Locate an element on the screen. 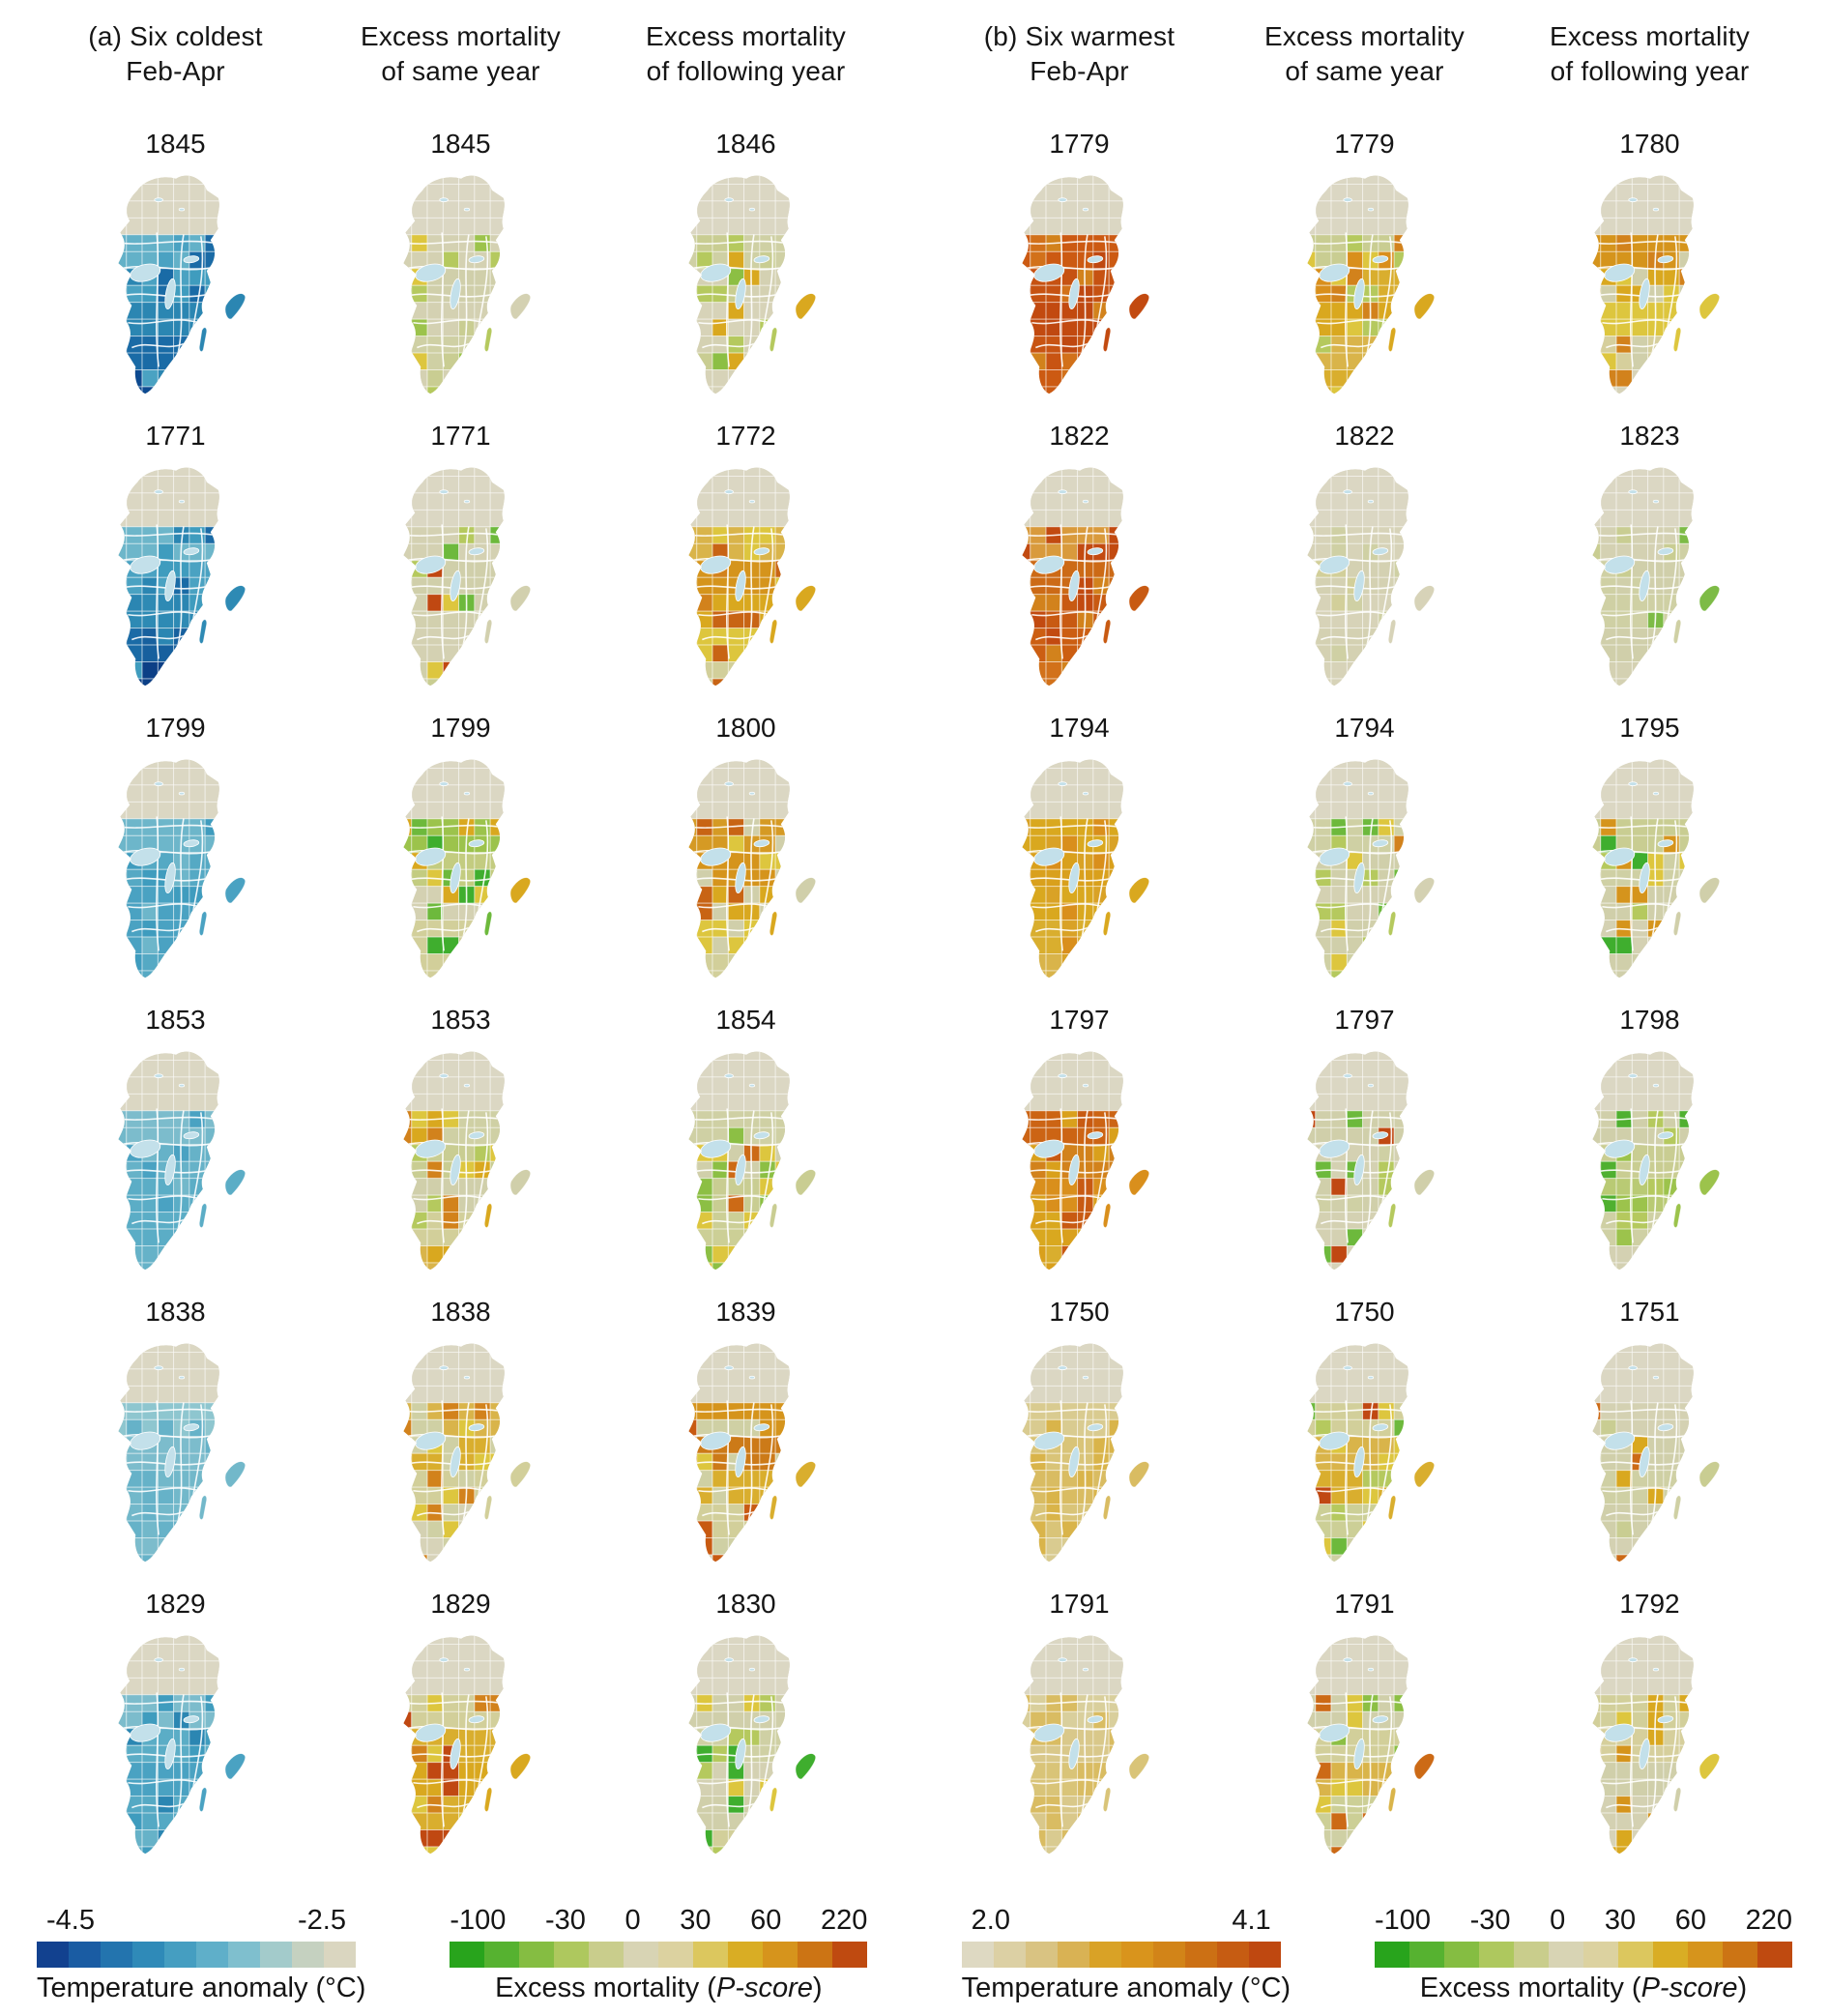 The width and height of the screenshot is (1829, 2016). map-year-label: 1846 is located at coordinates (746, 143).